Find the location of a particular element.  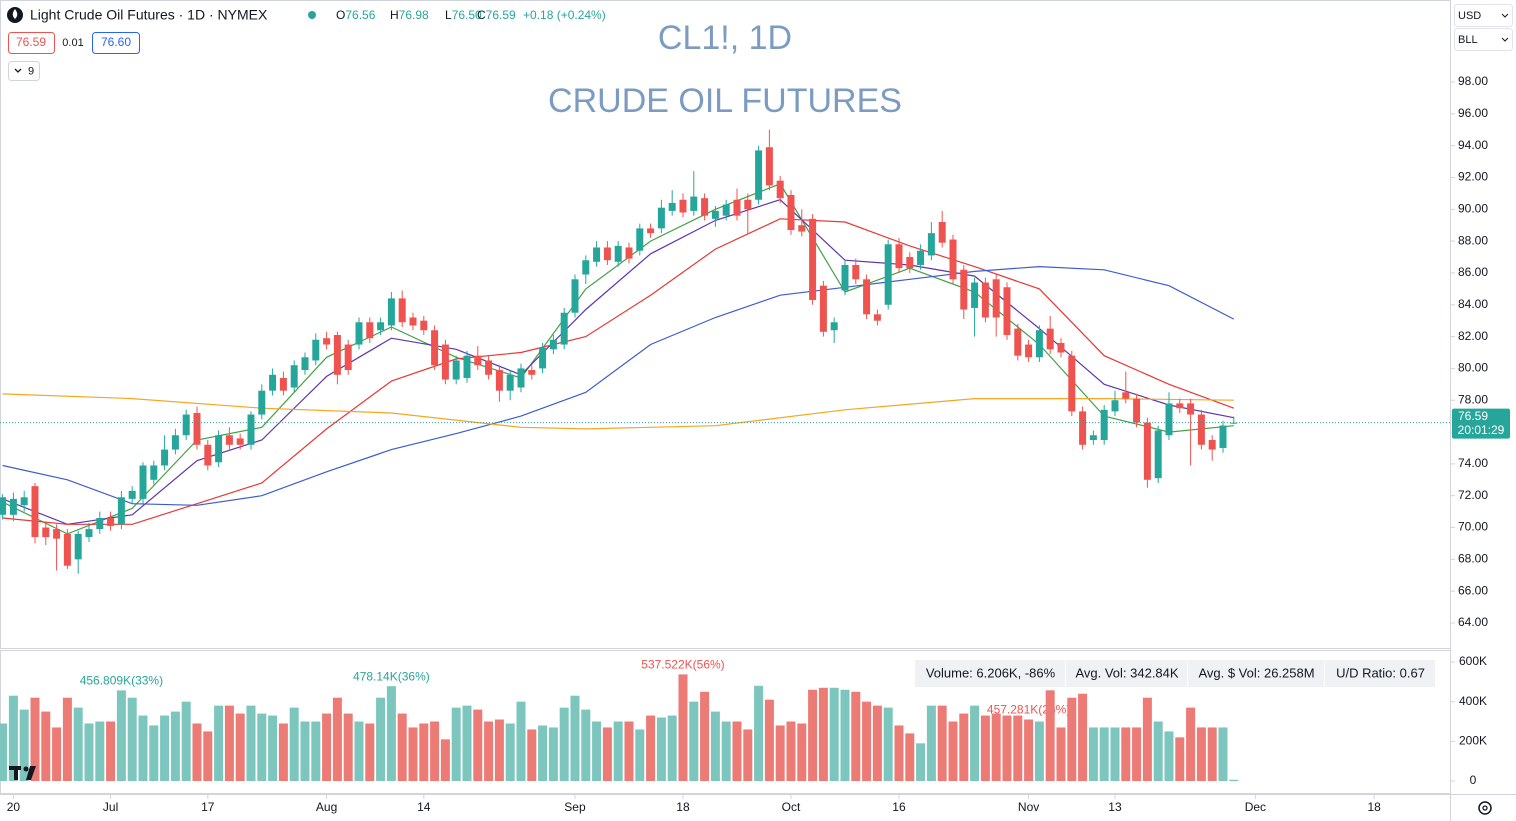

volume-tick-label: 600K is located at coordinates (1473, 661).